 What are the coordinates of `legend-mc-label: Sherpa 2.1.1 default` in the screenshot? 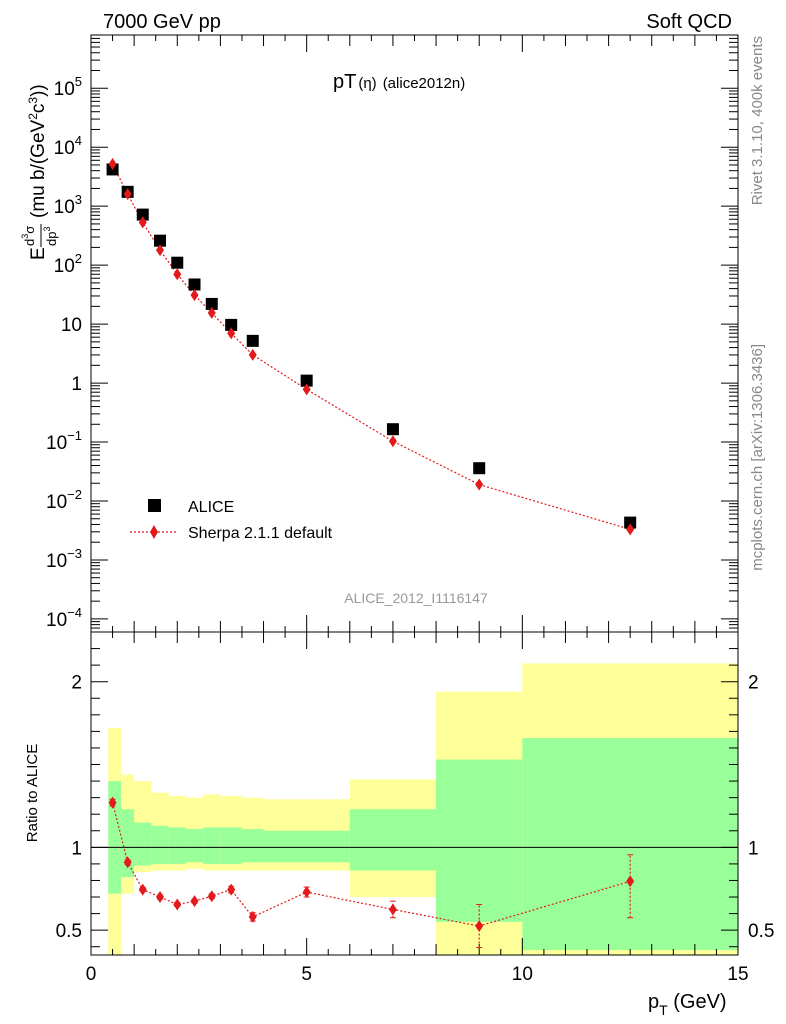 It's located at (260, 533).